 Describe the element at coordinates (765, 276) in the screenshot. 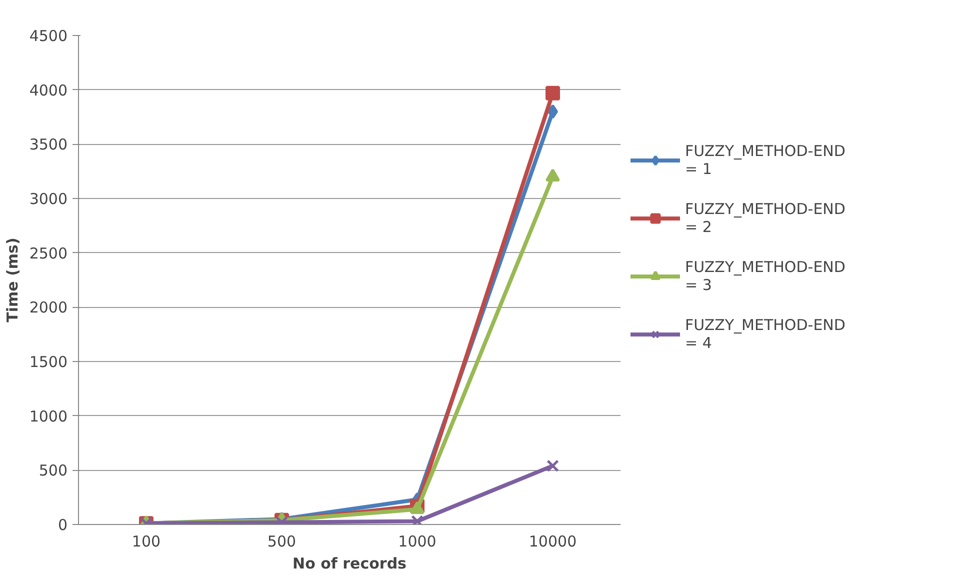

I see `legend-label: FUZZY_METHOD-END = 3` at that location.